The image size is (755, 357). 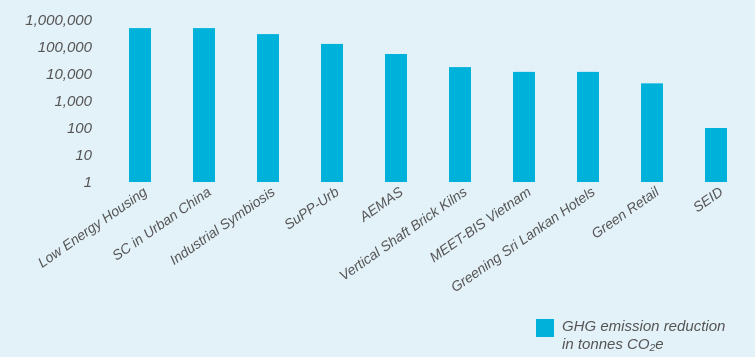 What do you see at coordinates (80, 128) in the screenshot?
I see `y-tick-label: 100` at bounding box center [80, 128].